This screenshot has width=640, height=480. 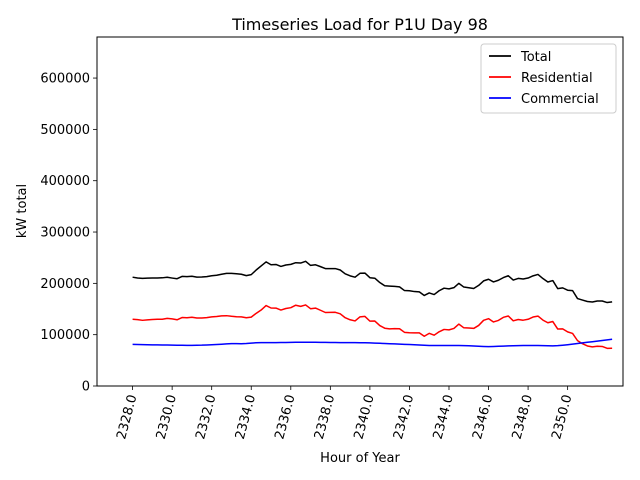 What do you see at coordinates (22, 211) in the screenshot?
I see `y-axis-label: kW total` at bounding box center [22, 211].